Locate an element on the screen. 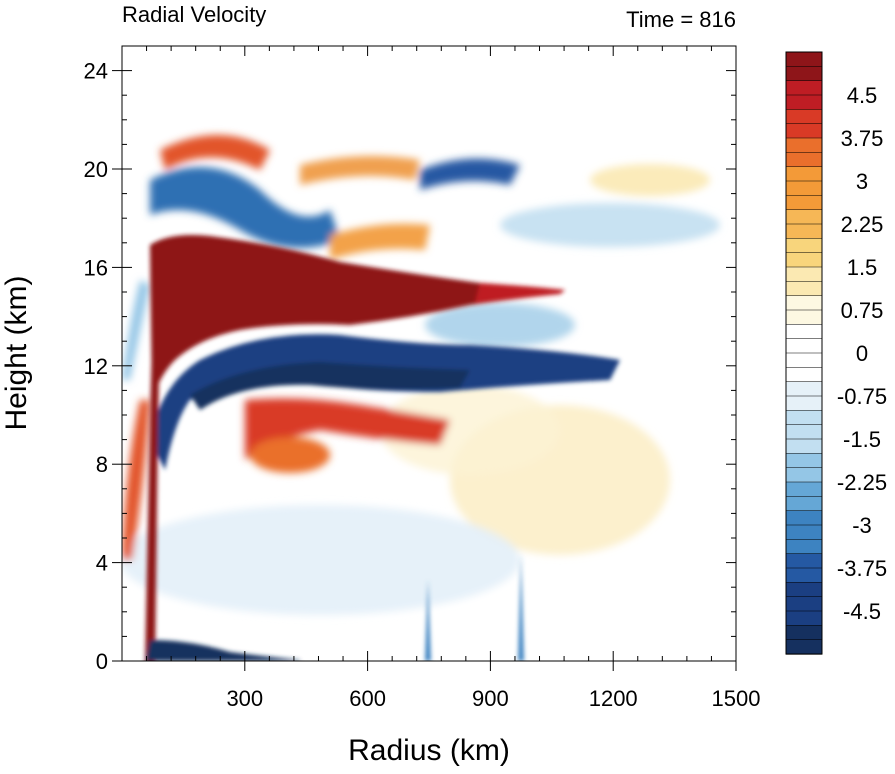  band-upper-outflow-jet is located at coordinates (357, 317).